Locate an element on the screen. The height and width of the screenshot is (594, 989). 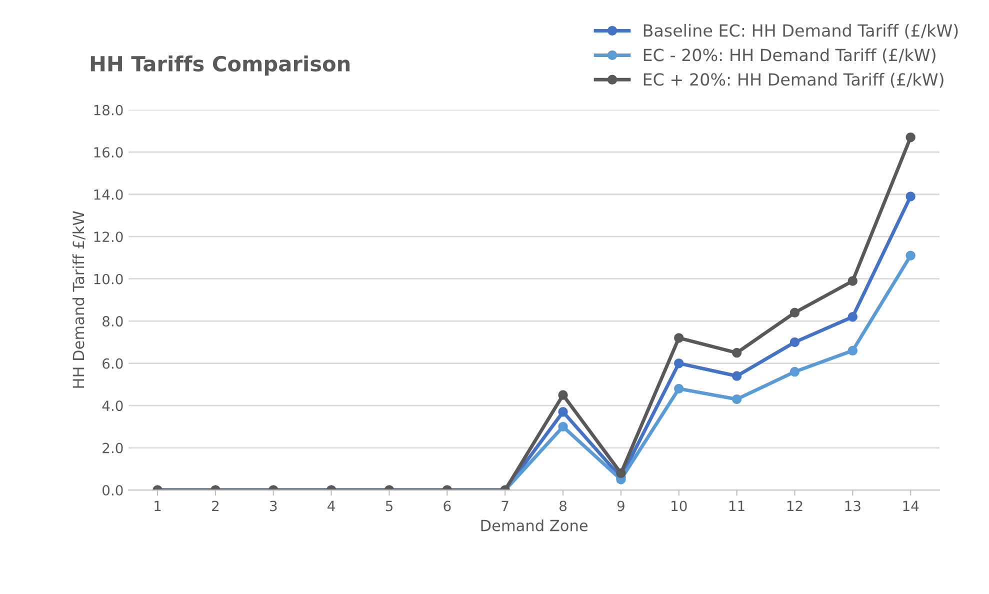
x-axis-title: Demand Zone is located at coordinates (534, 525).